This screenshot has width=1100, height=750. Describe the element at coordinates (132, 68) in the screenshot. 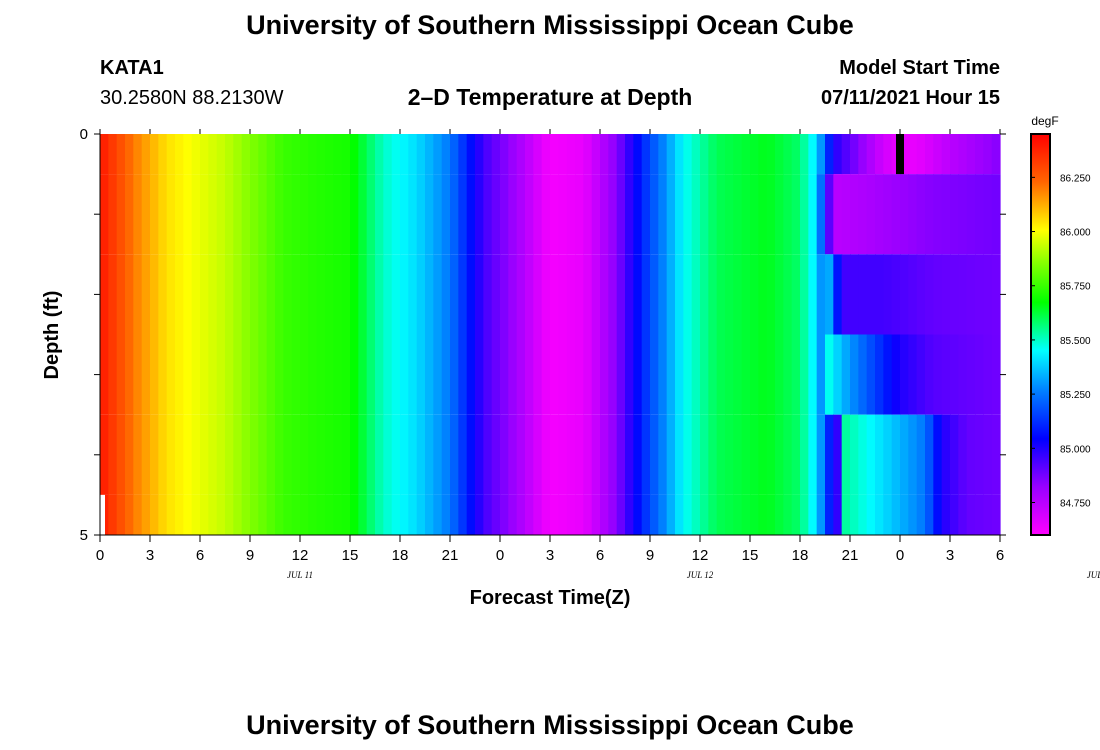

I see `station-id: KATA1` at that location.